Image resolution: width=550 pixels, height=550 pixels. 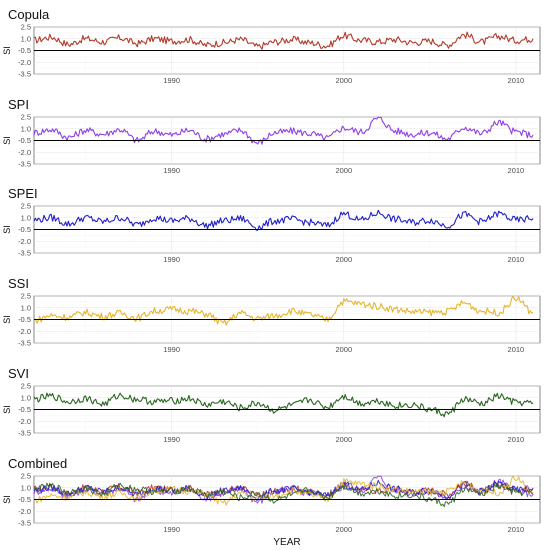 I want to click on series-line-svi, so click(x=283, y=405).